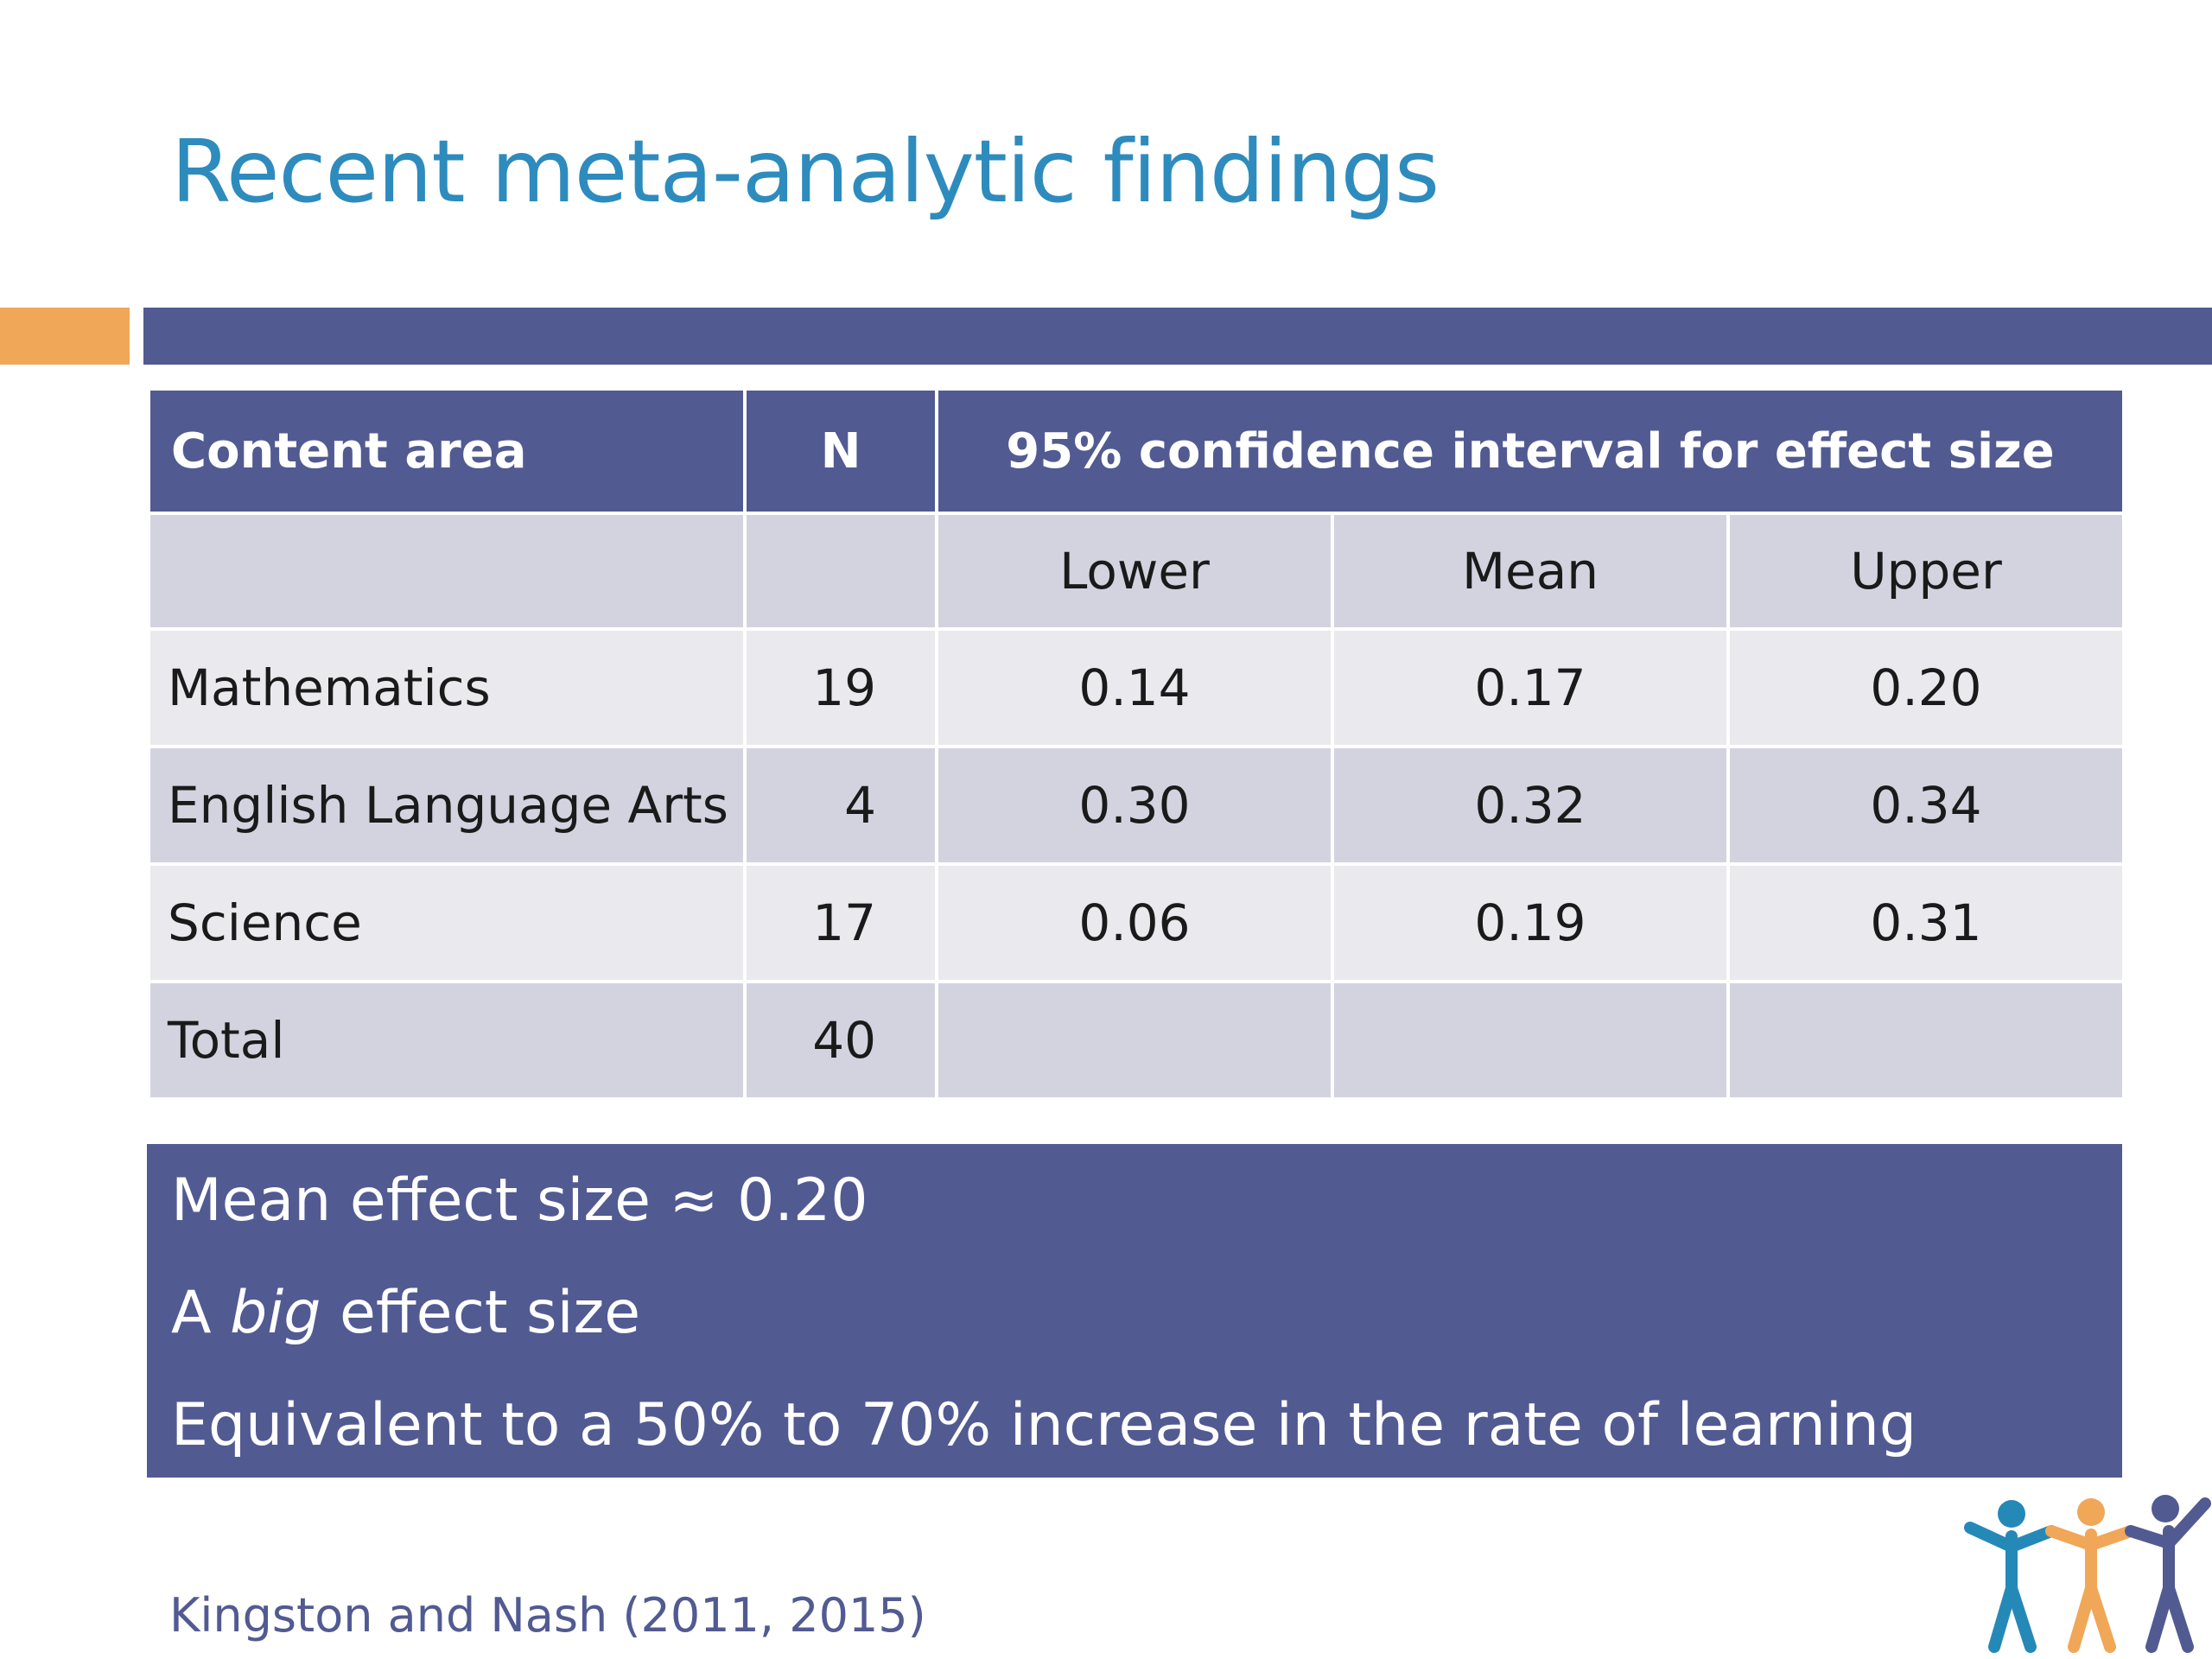 The image size is (2212, 1659). I want to click on cell-mean: 0.17, so click(1530, 687).